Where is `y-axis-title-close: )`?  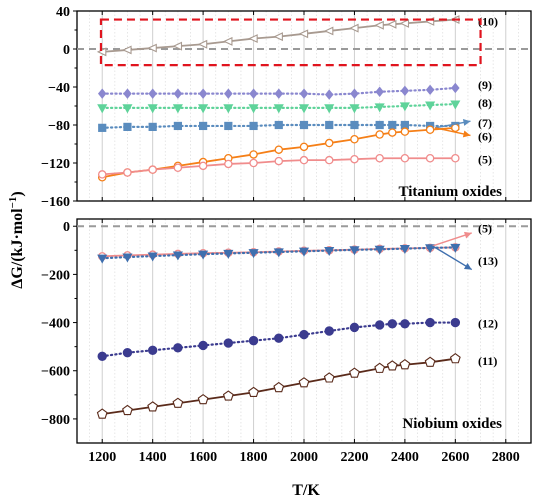 y-axis-title-close: ) is located at coordinates (17, 193).